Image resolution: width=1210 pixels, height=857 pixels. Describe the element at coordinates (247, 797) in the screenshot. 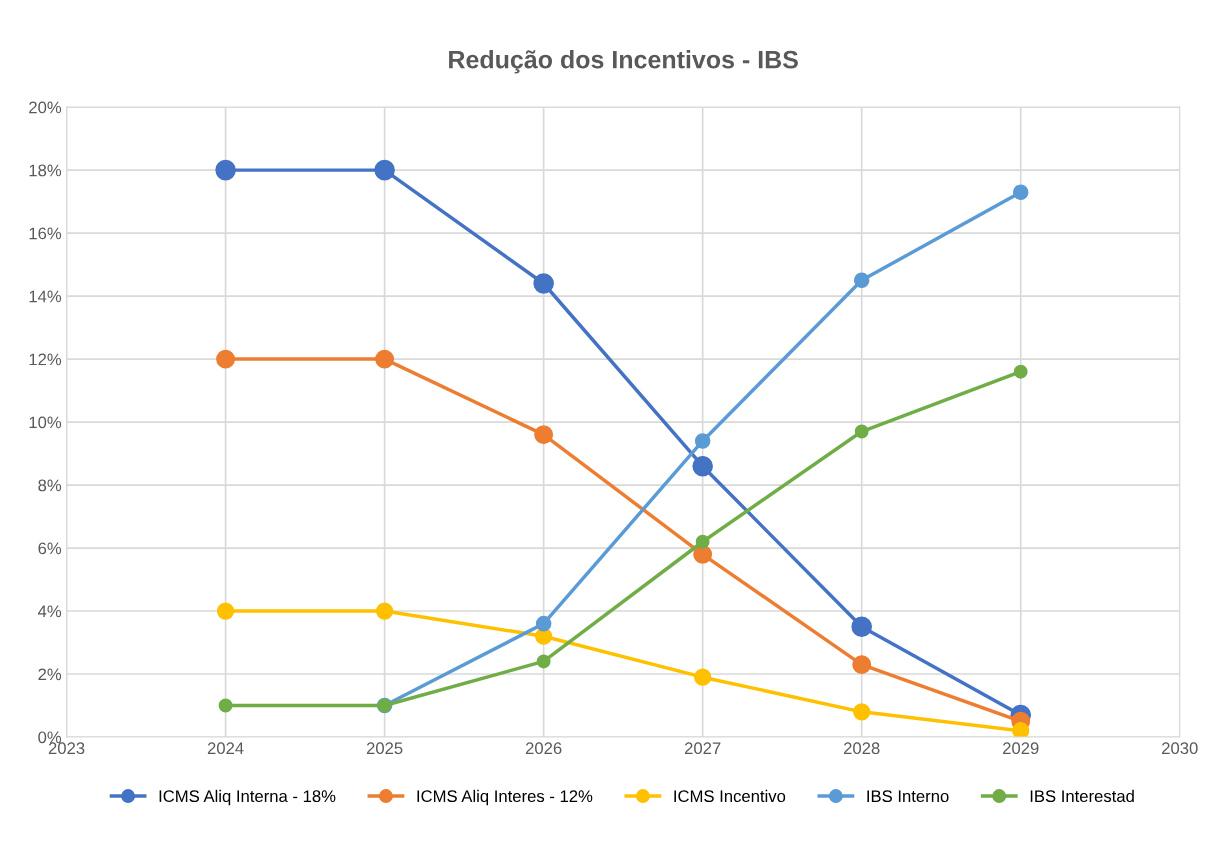

I see `legend-label: ICMS Aliq Interna - 18%` at that location.